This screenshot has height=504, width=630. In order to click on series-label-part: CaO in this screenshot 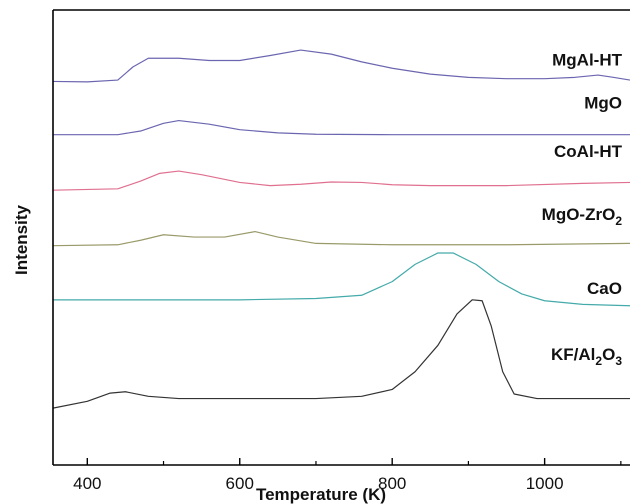, I will do `click(604, 288)`.